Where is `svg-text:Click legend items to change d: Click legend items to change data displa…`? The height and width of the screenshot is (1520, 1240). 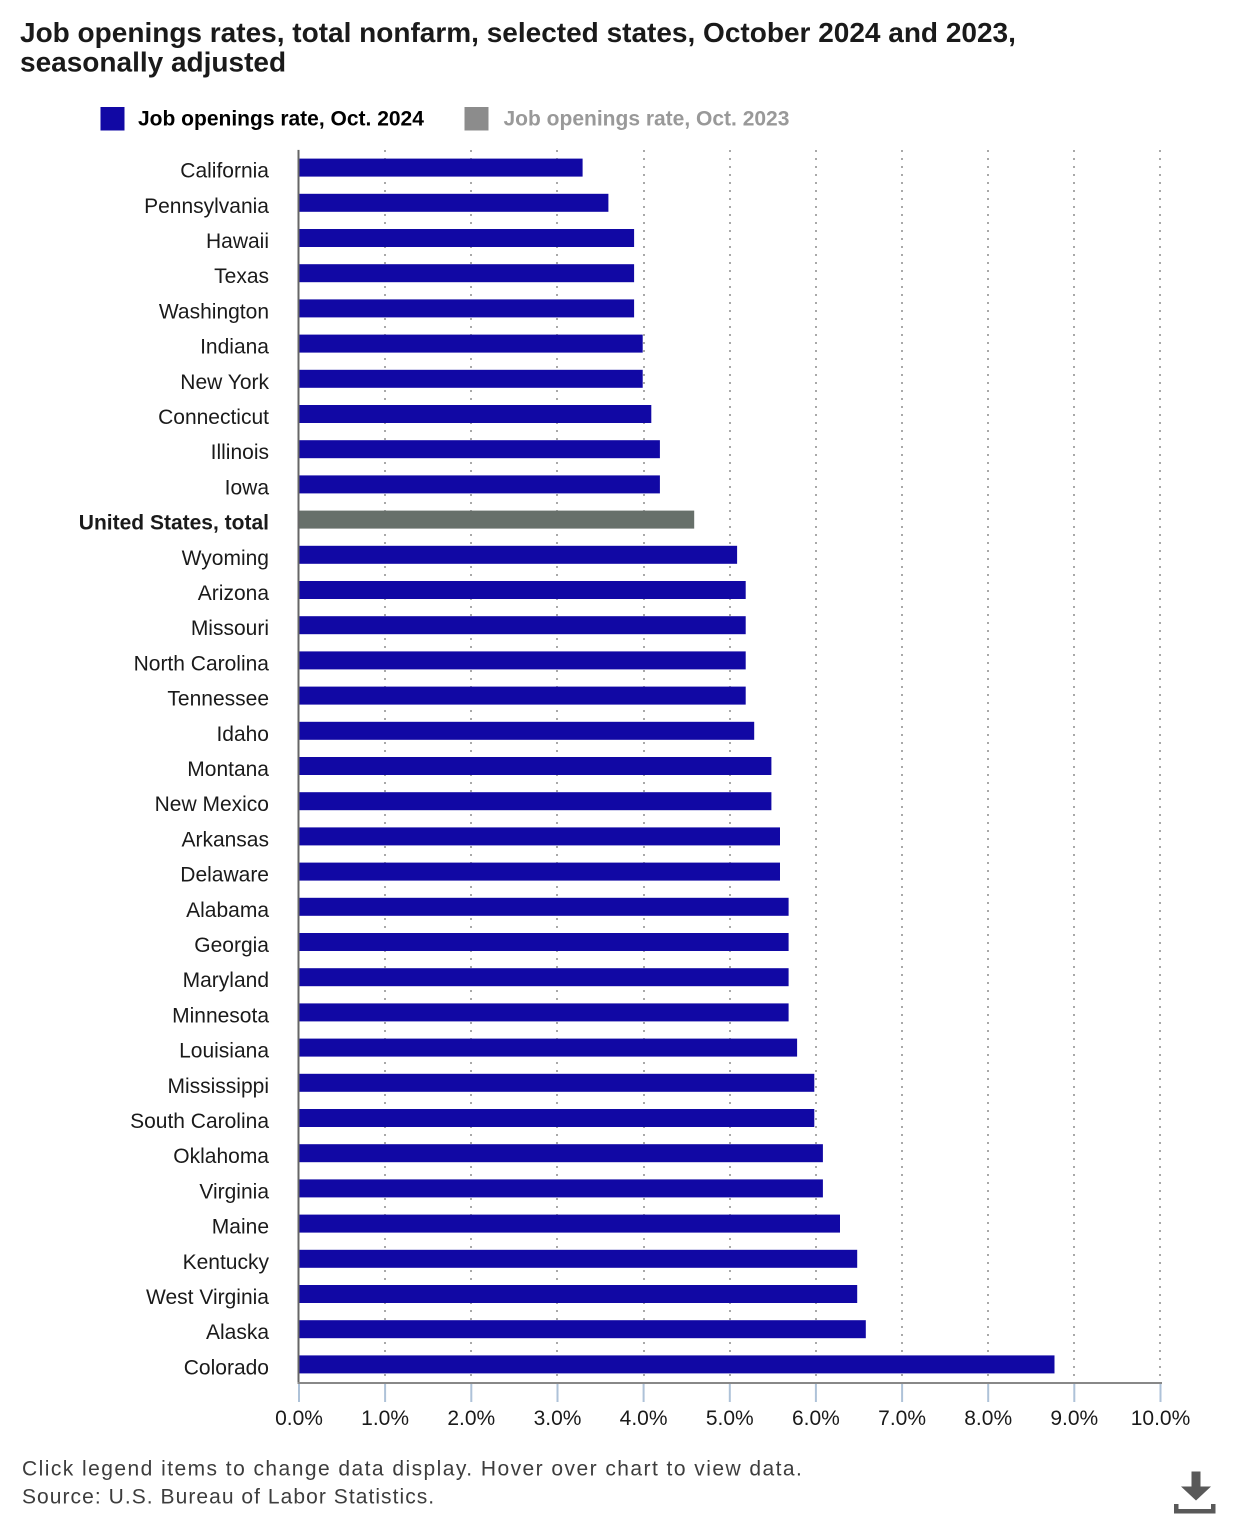
svg-text:Click legend items to change d: Click legend items to change data displa… is located at coordinates (412, 1469).